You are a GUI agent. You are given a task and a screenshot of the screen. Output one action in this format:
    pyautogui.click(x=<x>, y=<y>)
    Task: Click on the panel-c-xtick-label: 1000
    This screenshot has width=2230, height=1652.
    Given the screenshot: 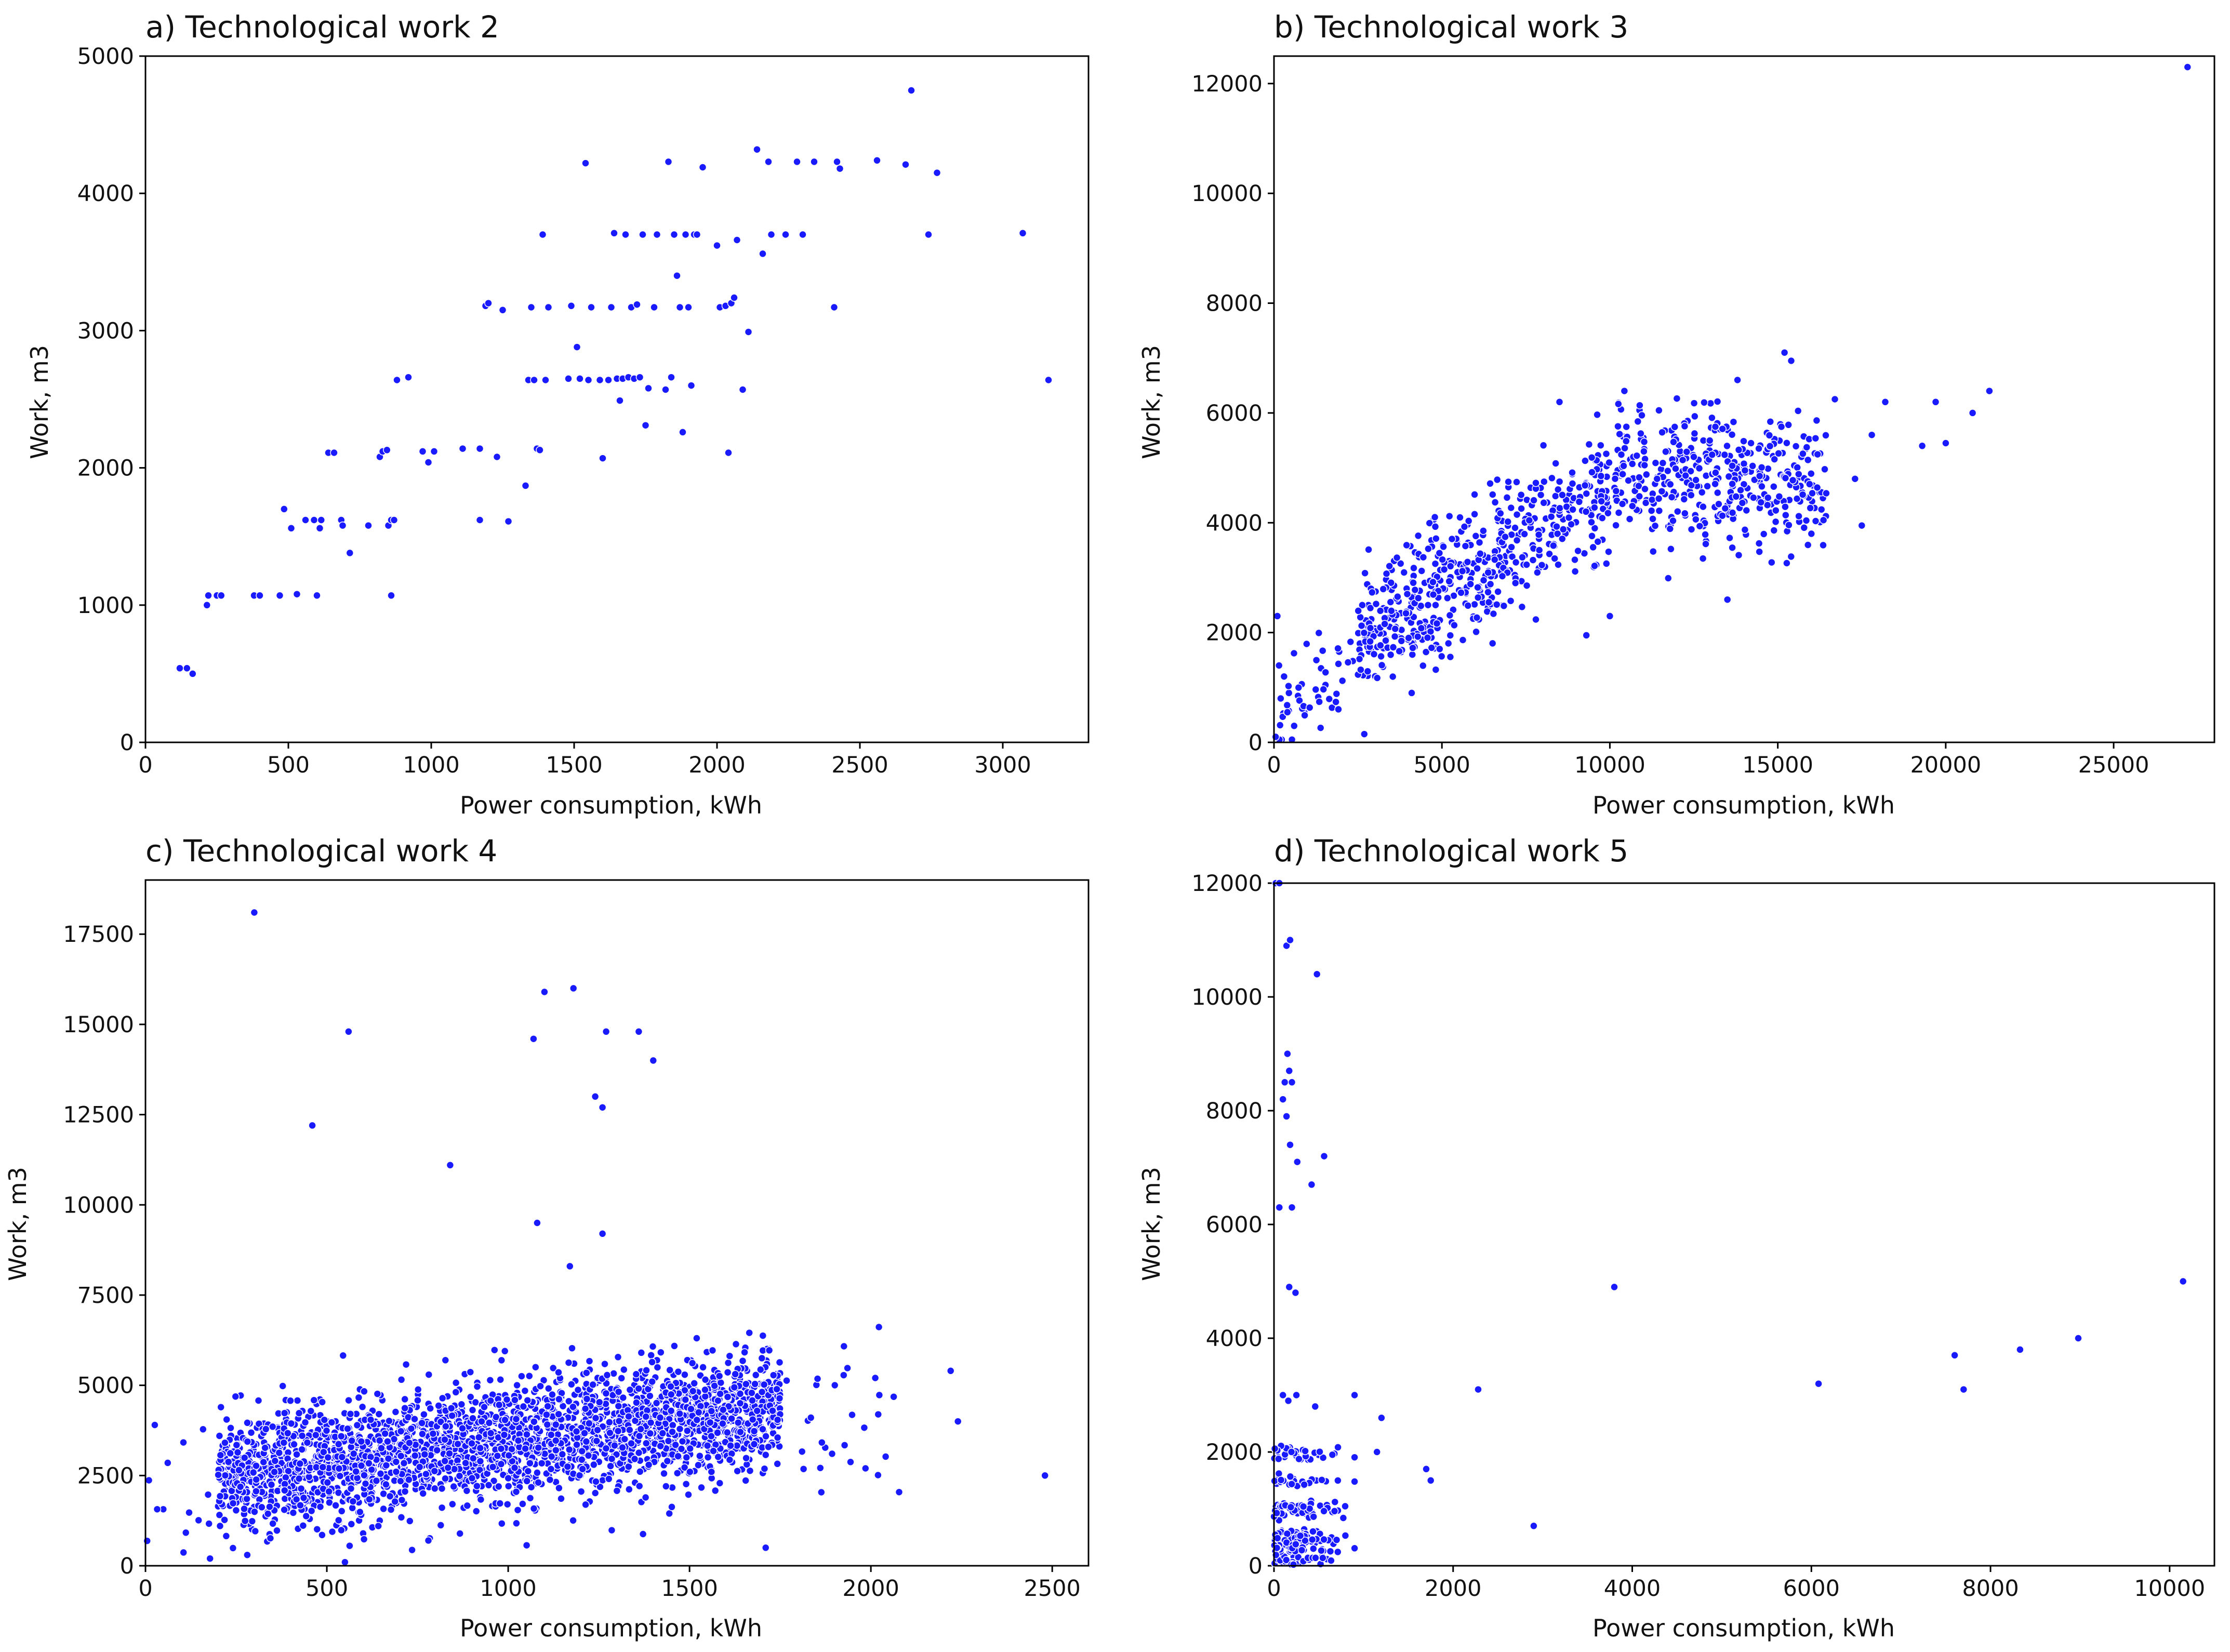 What is the action you would take?
    pyautogui.click(x=508, y=1589)
    